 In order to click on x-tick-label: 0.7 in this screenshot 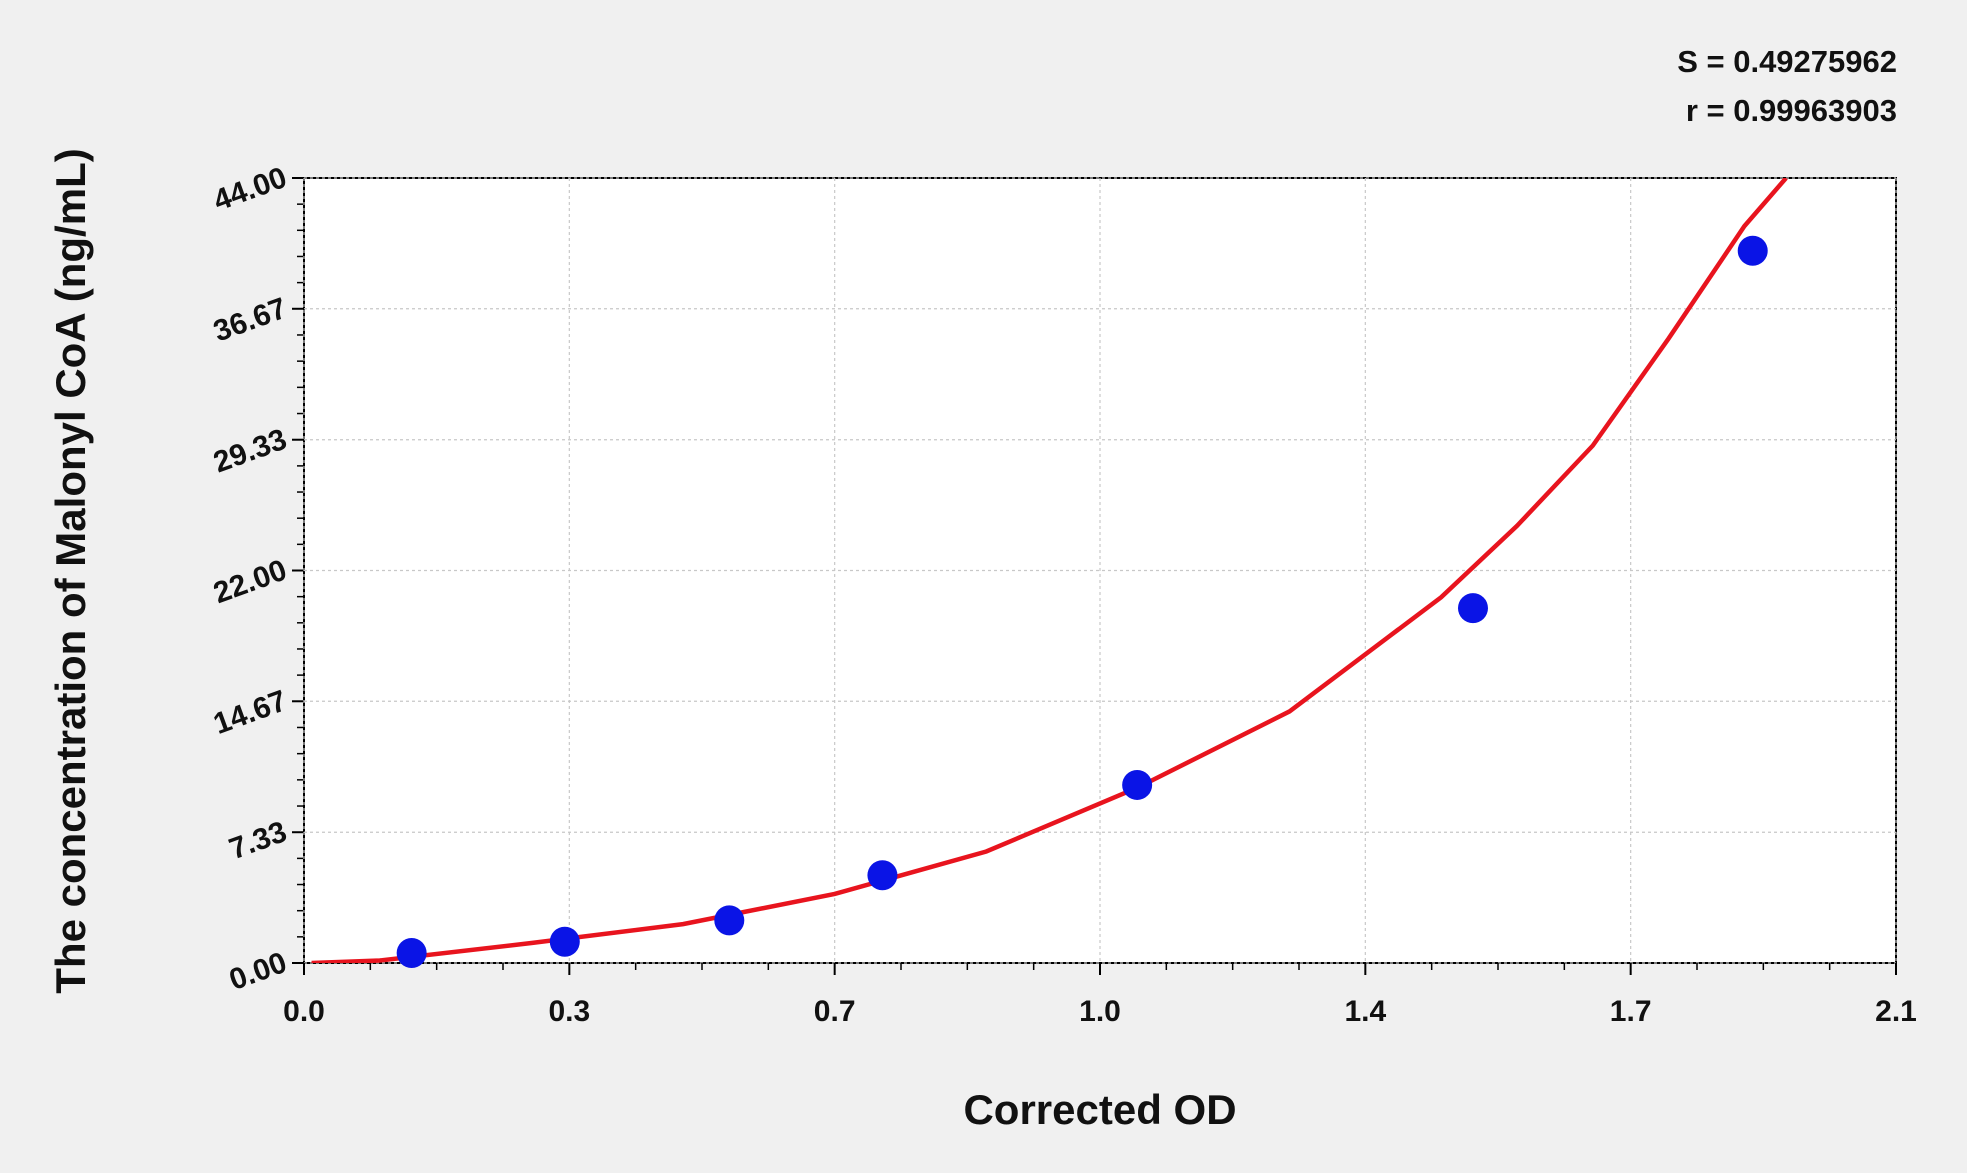, I will do `click(835, 1011)`.